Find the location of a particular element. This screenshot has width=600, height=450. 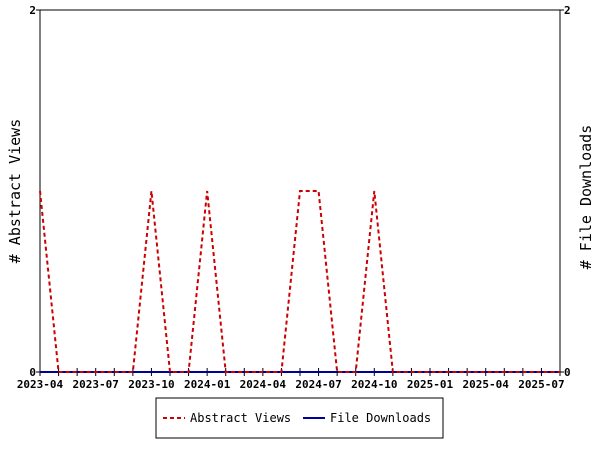

legend: Abstract Views File Downloads is located at coordinates (299, 418).